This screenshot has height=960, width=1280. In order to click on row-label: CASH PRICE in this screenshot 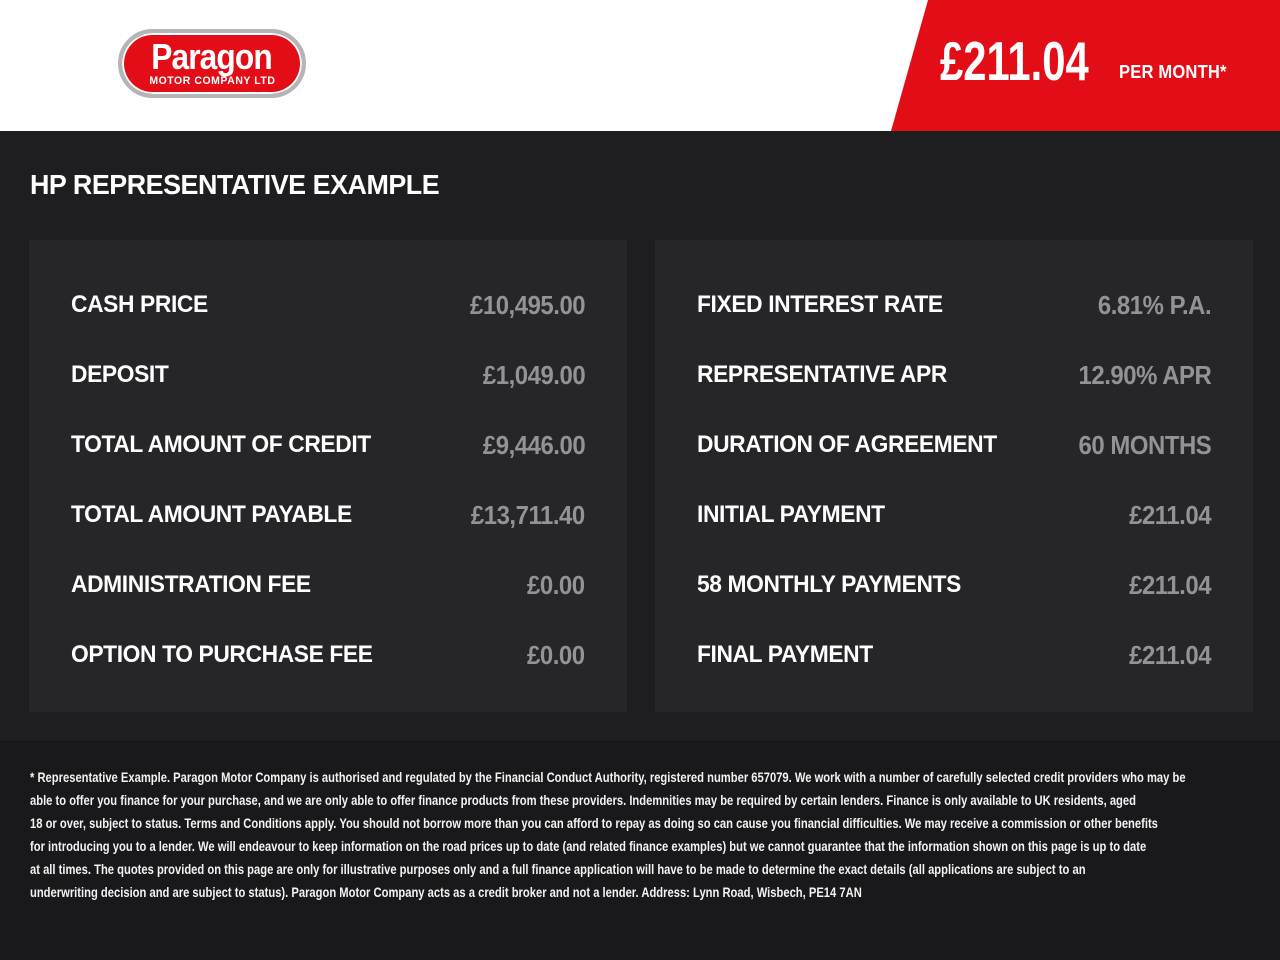, I will do `click(139, 304)`.